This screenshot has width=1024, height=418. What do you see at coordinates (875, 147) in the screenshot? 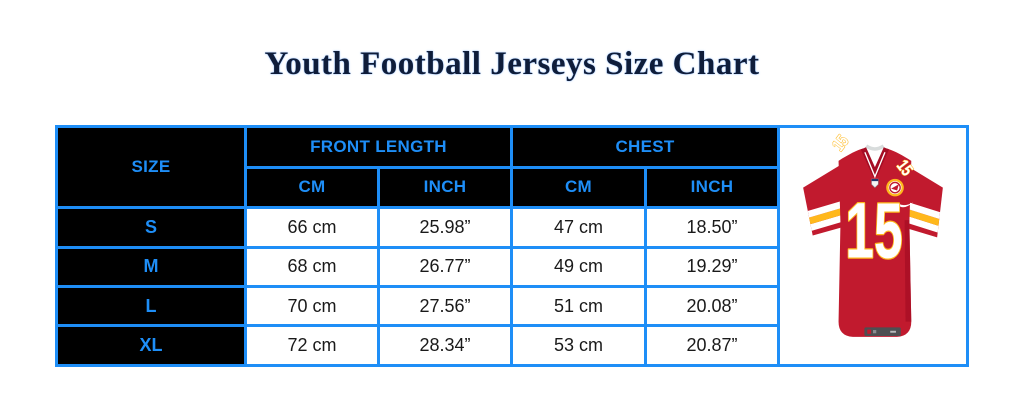
I see `inner-collar` at bounding box center [875, 147].